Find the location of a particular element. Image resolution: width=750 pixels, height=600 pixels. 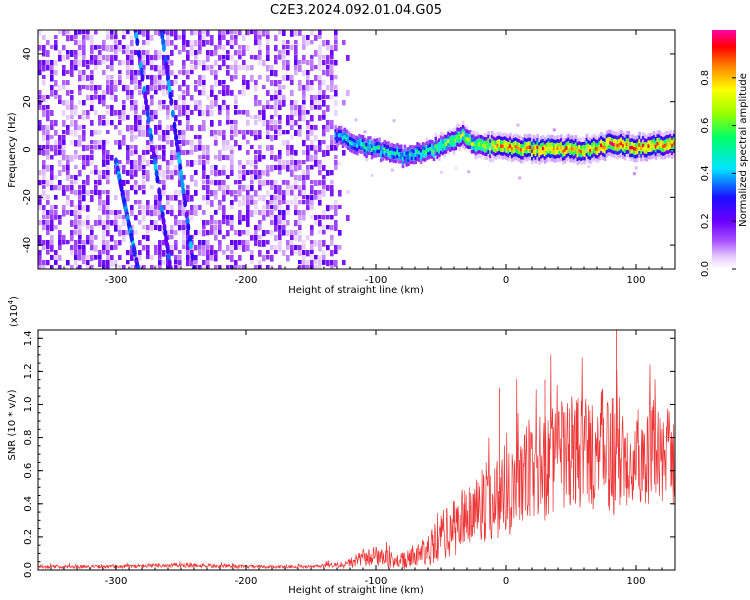

ridge-outlier is located at coordinates (492, 161).